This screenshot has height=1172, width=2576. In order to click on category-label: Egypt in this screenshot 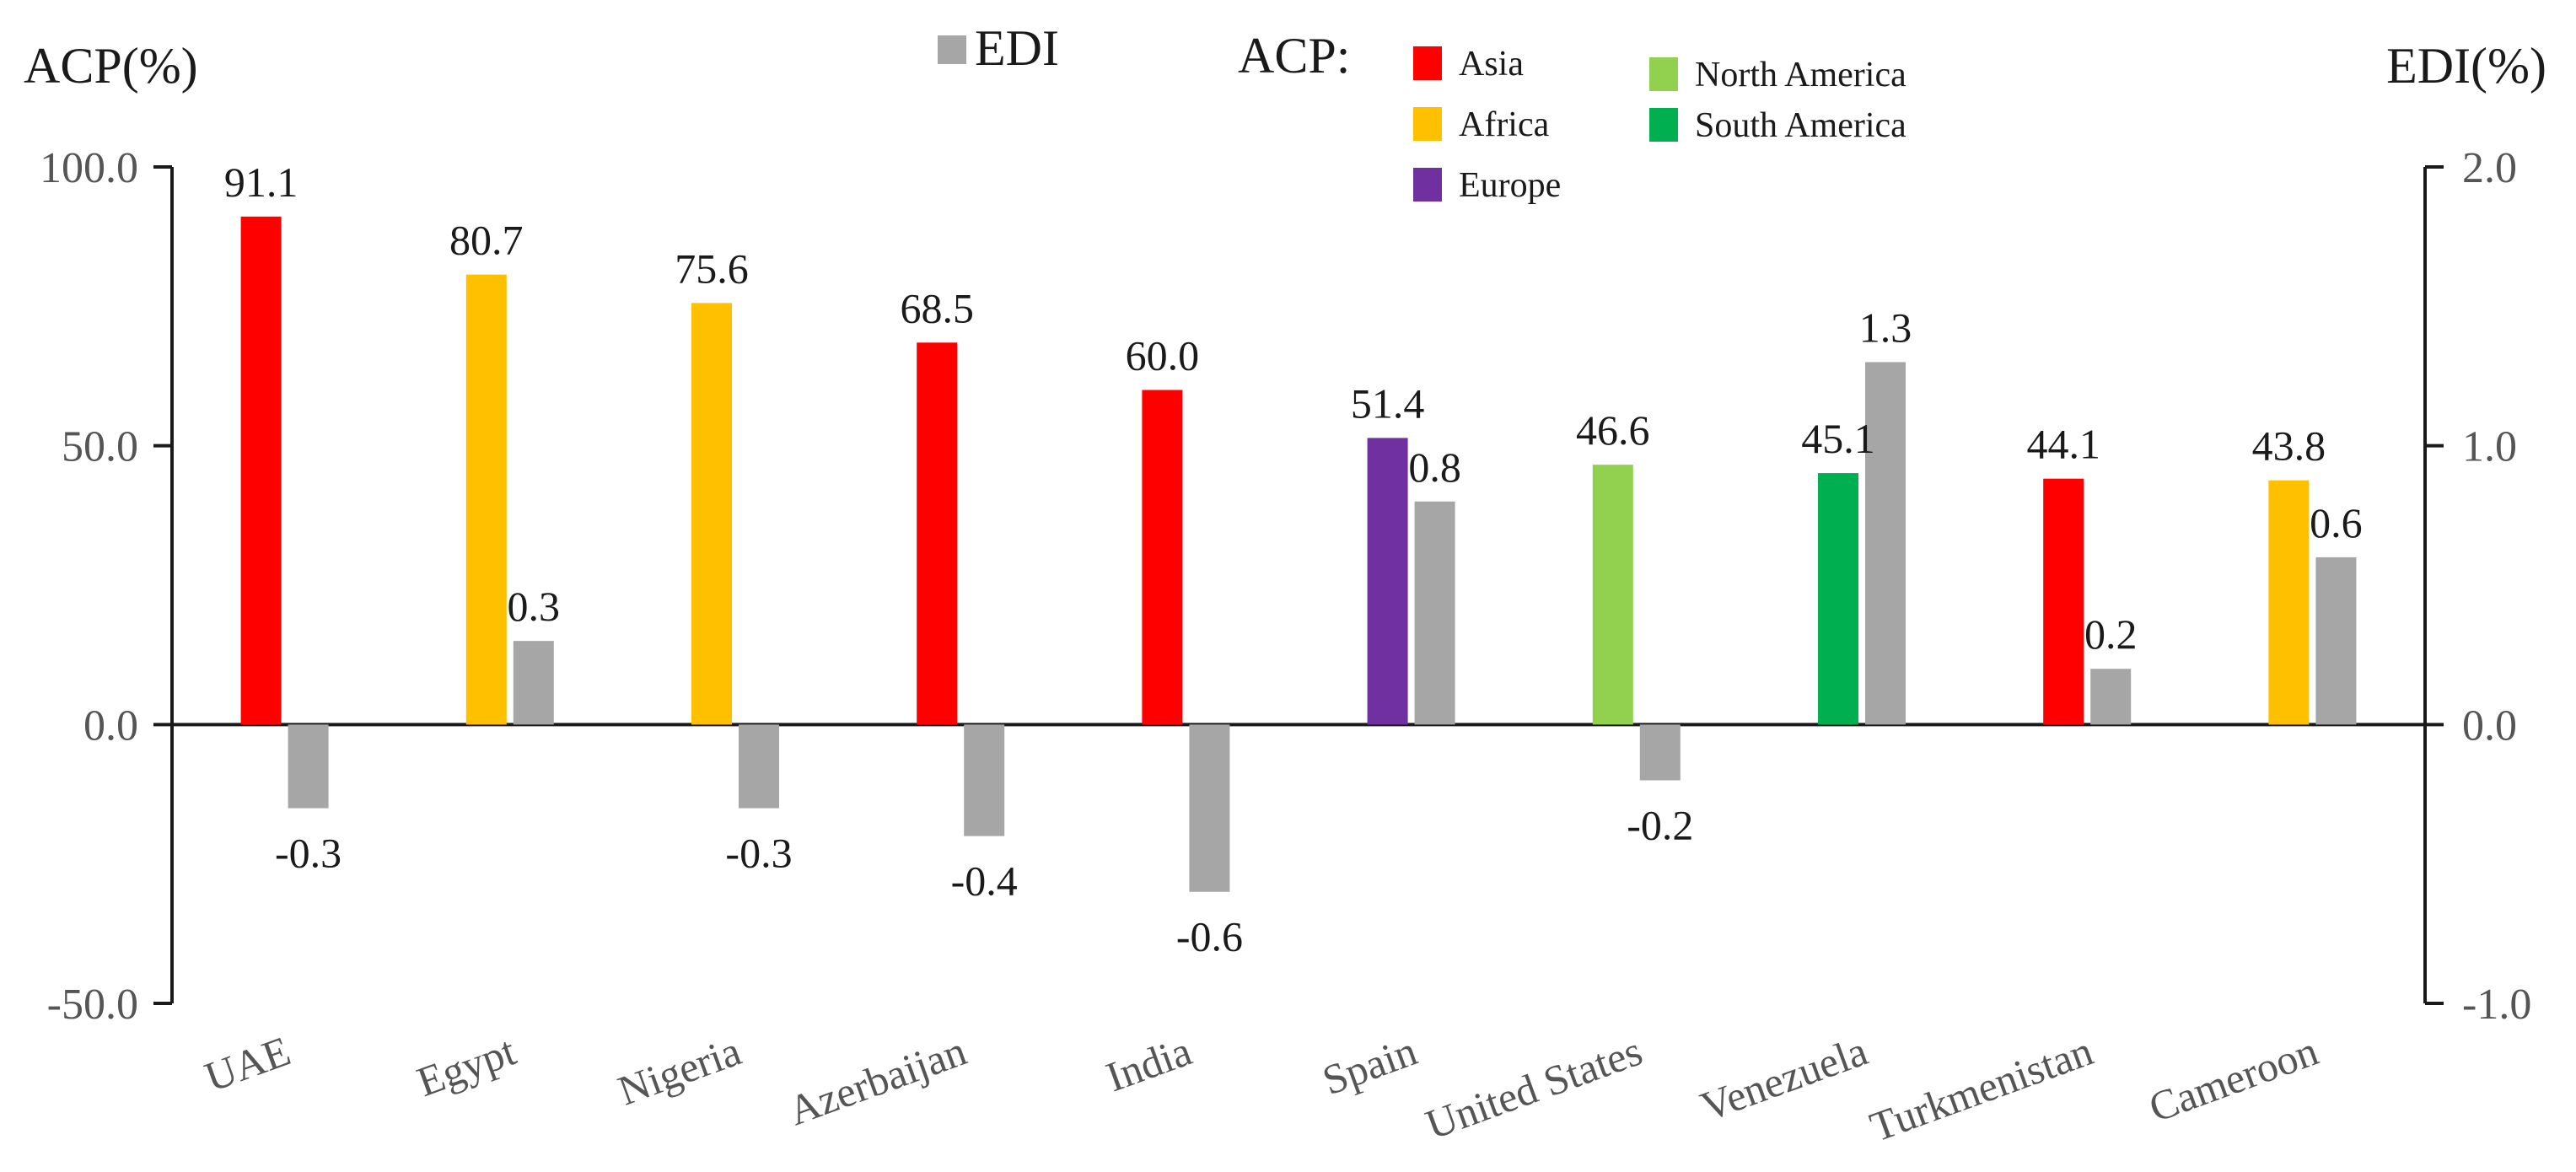, I will do `click(466, 1066)`.